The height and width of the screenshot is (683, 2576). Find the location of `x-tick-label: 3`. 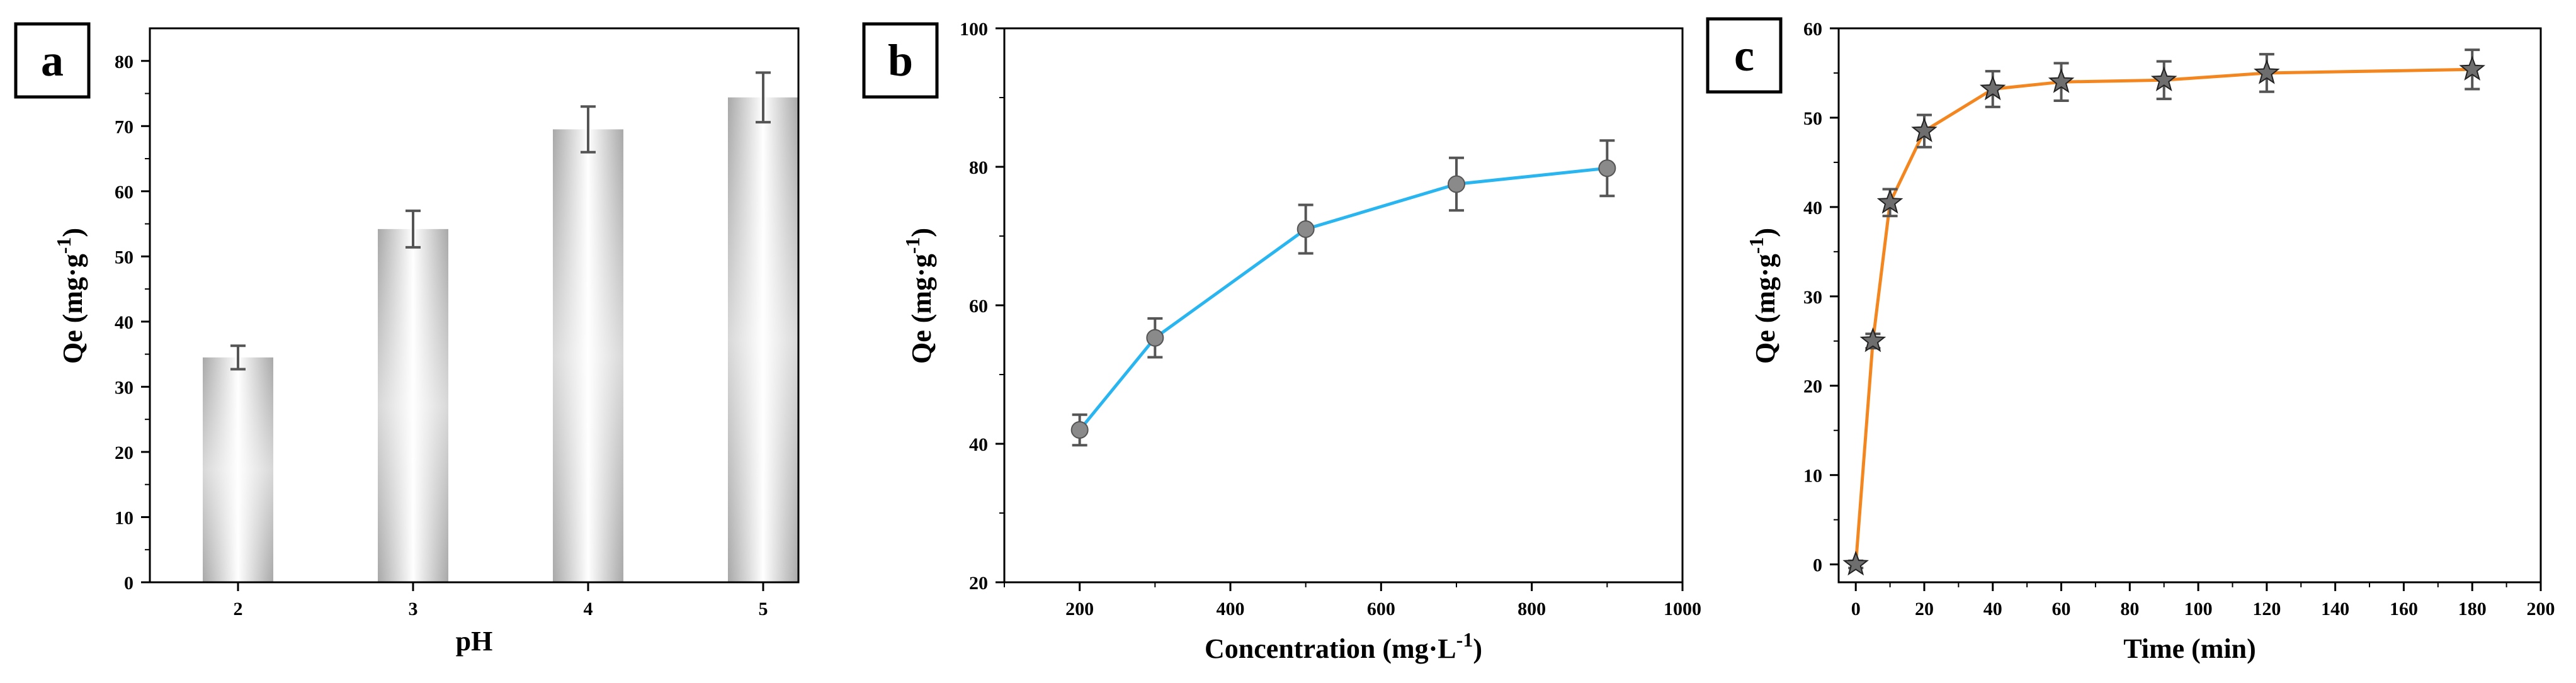

x-tick-label: 3 is located at coordinates (413, 609).